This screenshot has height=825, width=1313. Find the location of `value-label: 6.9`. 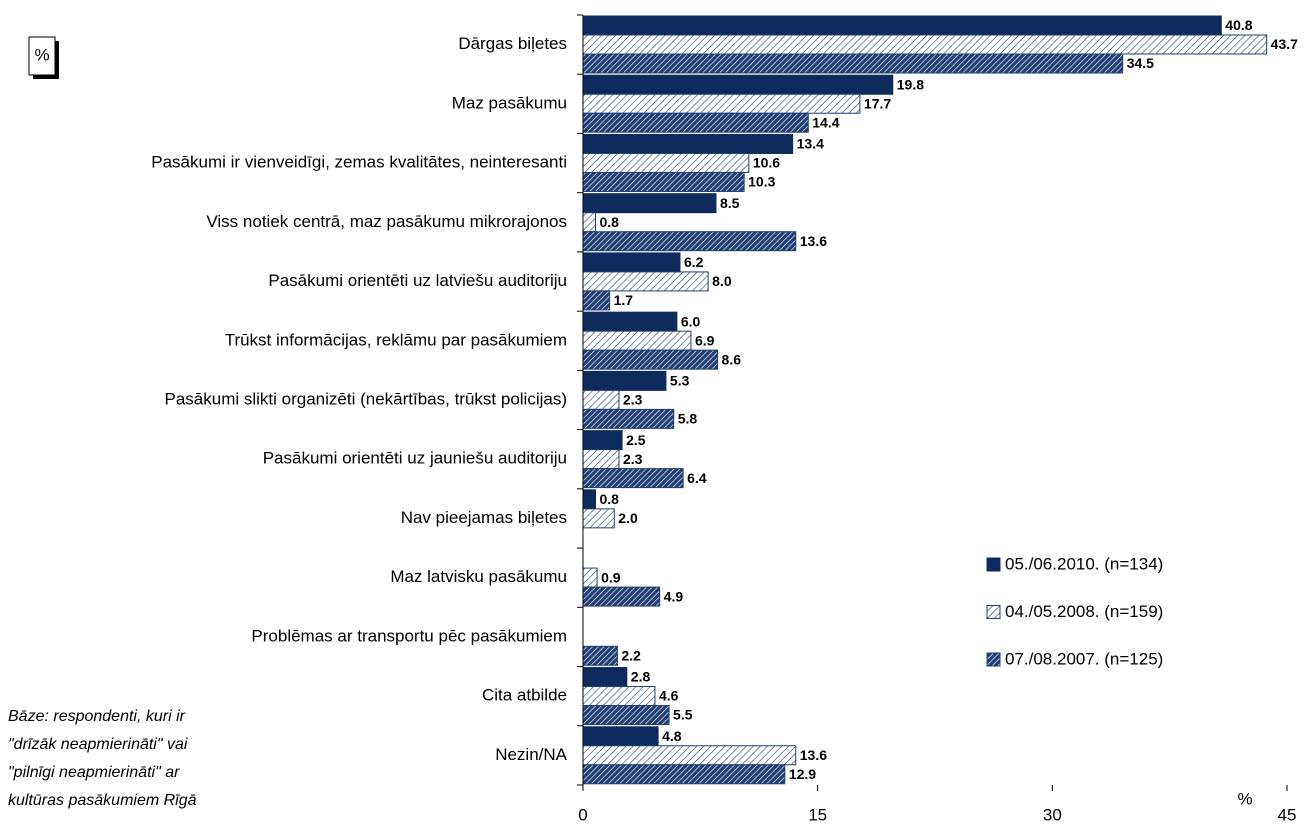

value-label: 6.9 is located at coordinates (705, 340).